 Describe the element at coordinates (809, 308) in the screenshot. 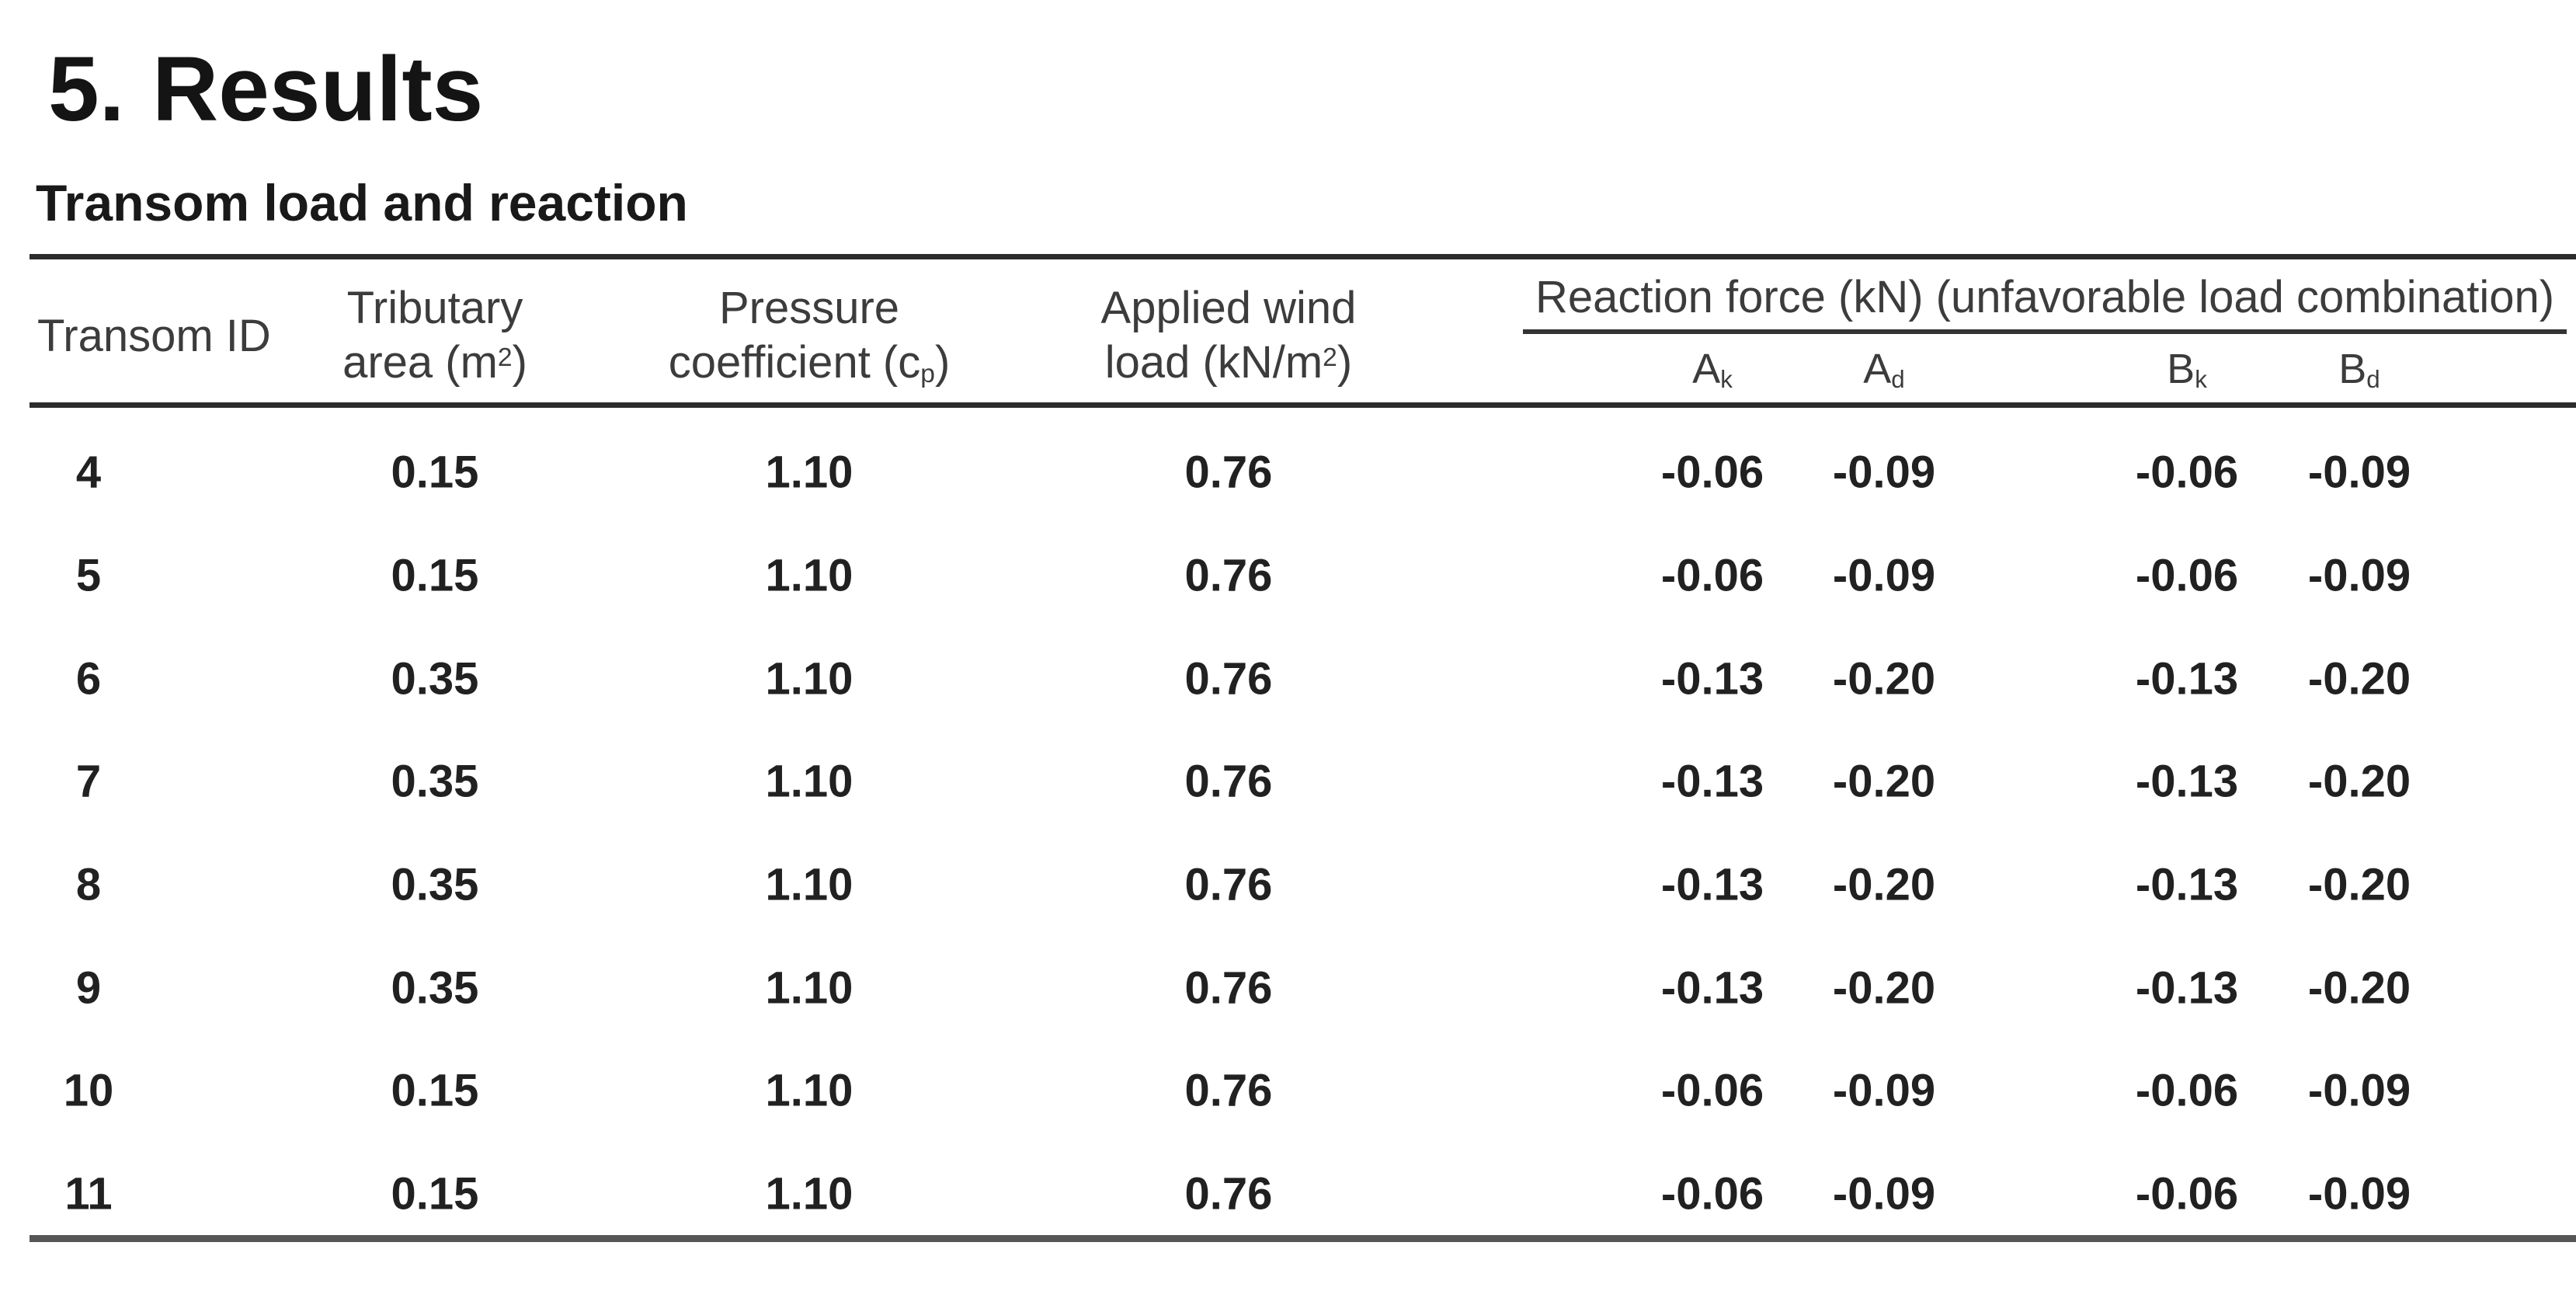

I see `header-line1: Pressure` at that location.